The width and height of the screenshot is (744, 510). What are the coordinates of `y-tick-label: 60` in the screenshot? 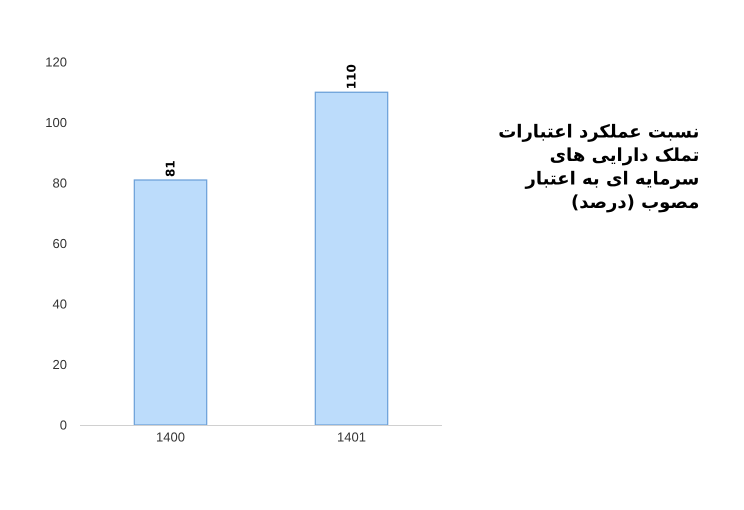 It's located at (59, 244).